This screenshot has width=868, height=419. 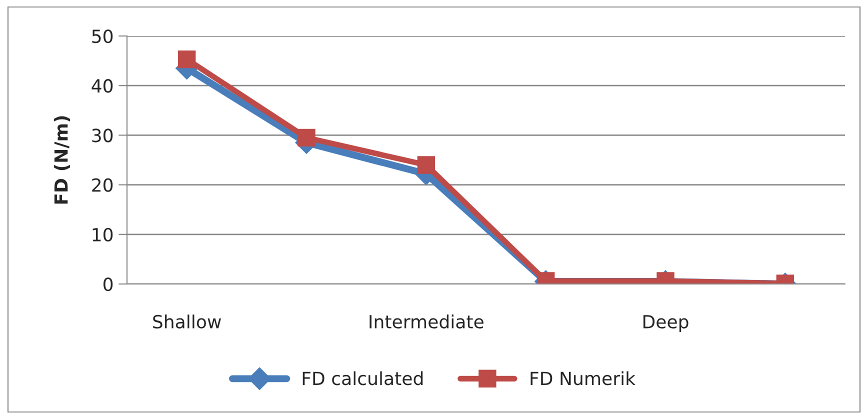 I want to click on x-tick-label: Shallow, so click(x=187, y=321).